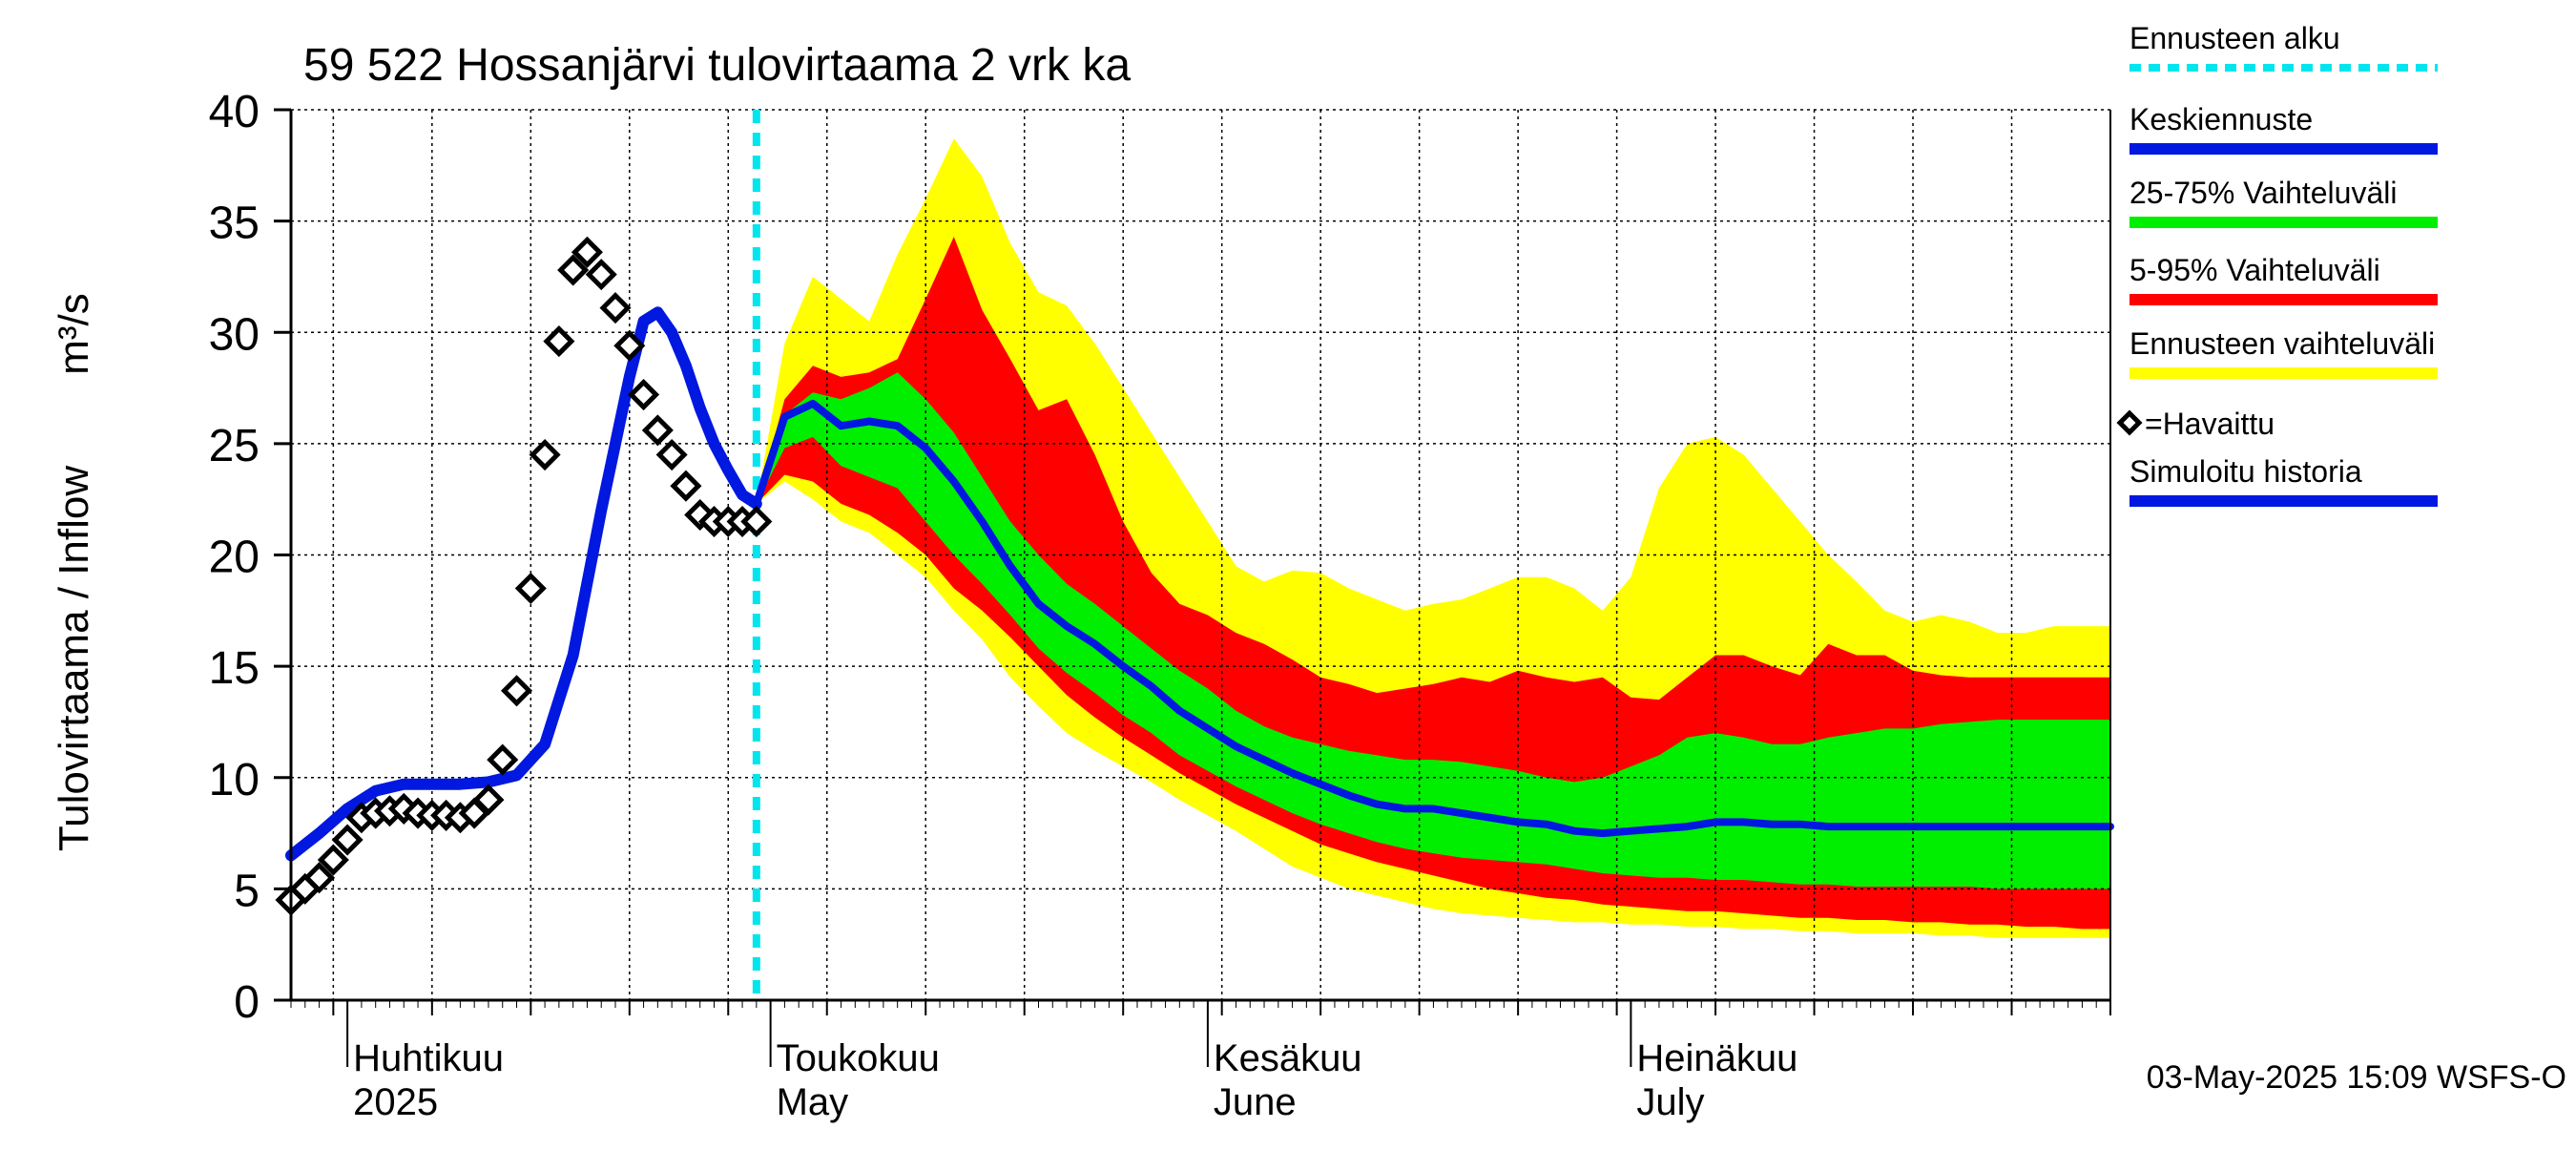  I want to click on y-axis-unit: m³/s, so click(74, 334).